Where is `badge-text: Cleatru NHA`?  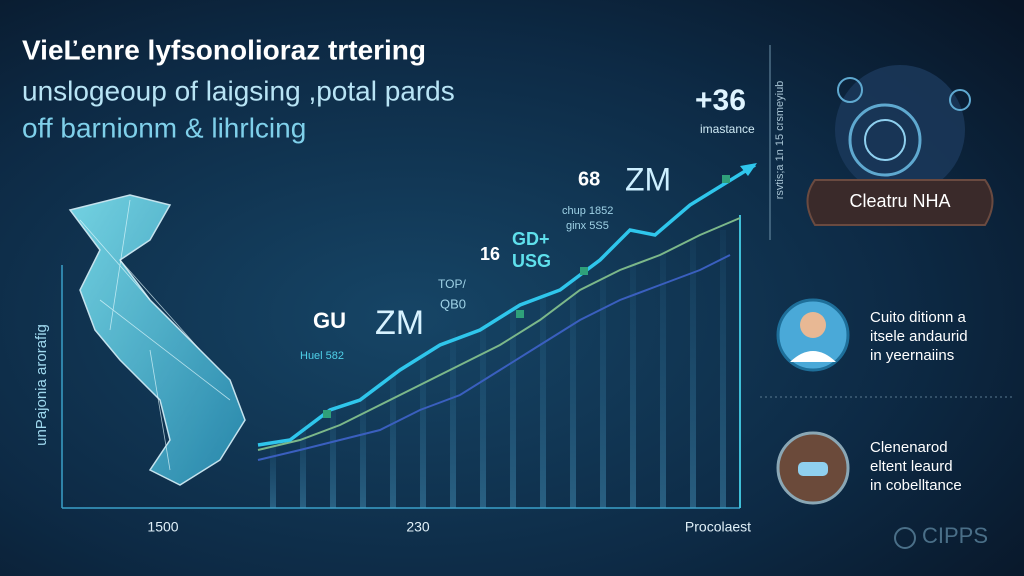
badge-text: Cleatru NHA is located at coordinates (899, 201).